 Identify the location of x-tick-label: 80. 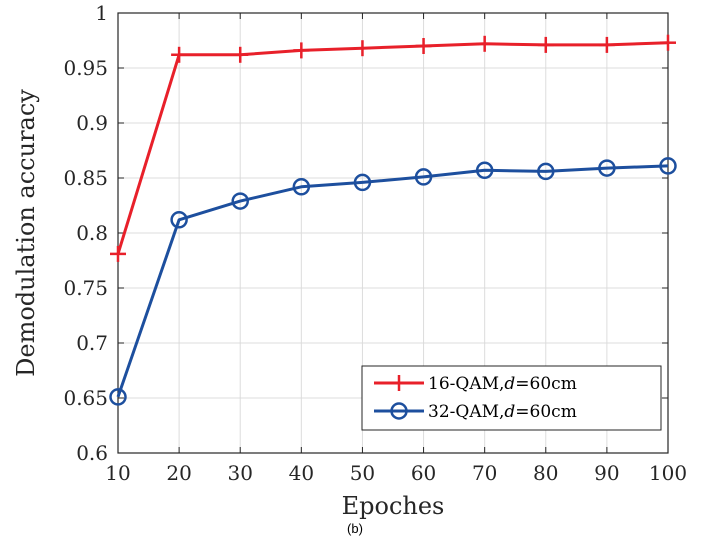
(545, 473).